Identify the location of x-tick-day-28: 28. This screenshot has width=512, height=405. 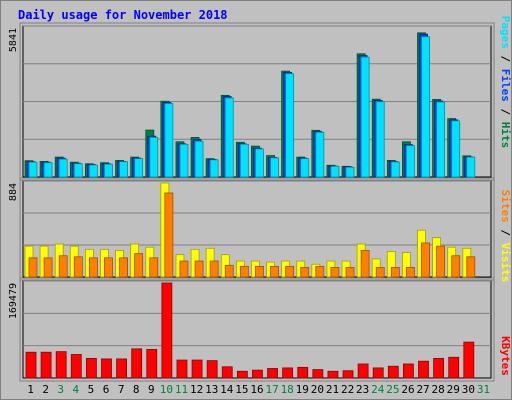
(438, 389).